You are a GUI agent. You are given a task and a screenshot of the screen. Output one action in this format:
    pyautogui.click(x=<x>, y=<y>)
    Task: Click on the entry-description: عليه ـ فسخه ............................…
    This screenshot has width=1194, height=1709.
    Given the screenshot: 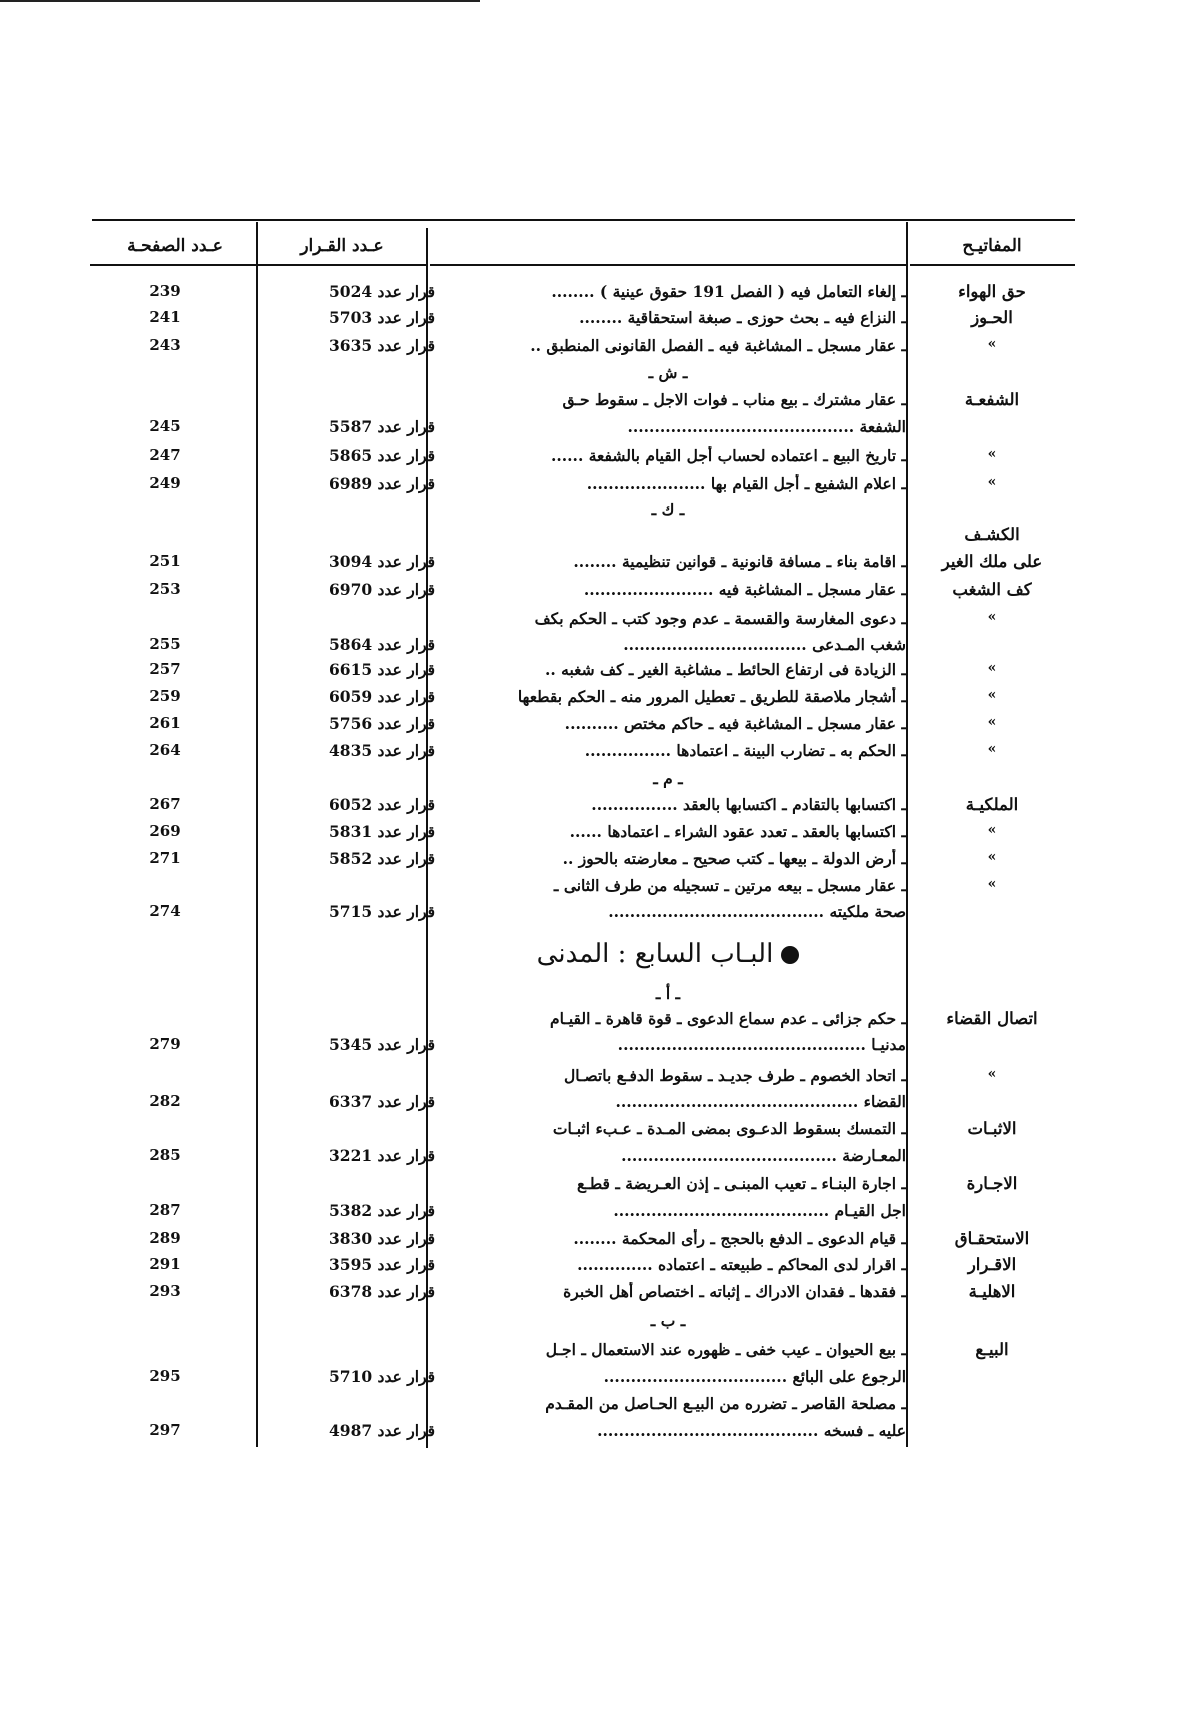 What is the action you would take?
    pyautogui.click(x=751, y=1430)
    